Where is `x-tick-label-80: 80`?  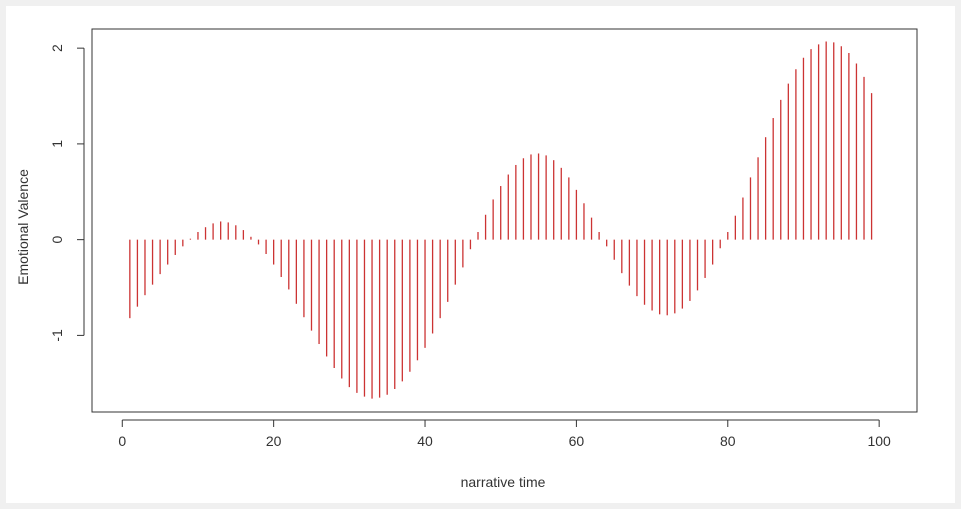 x-tick-label-80: 80 is located at coordinates (728, 441).